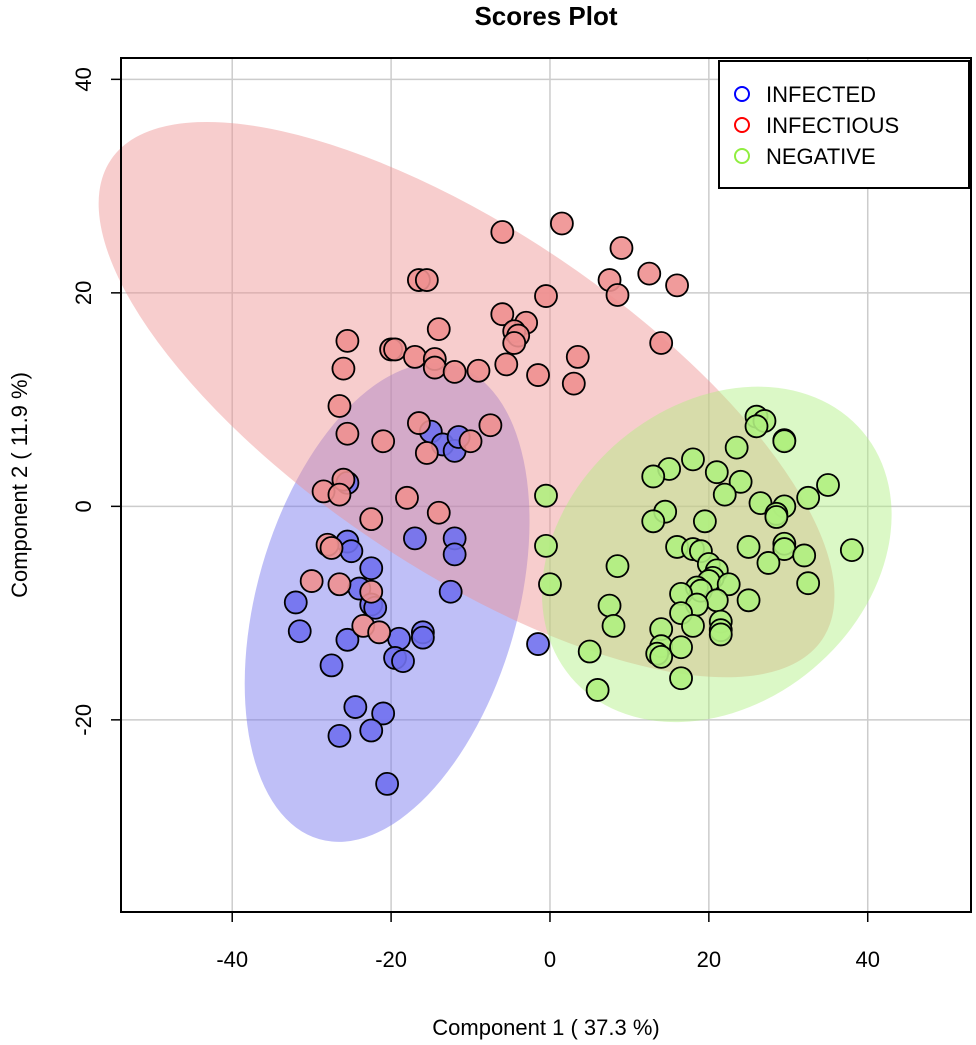 Image resolution: width=976 pixels, height=1045 pixels. I want to click on y-tick-label: 0, so click(83, 506).